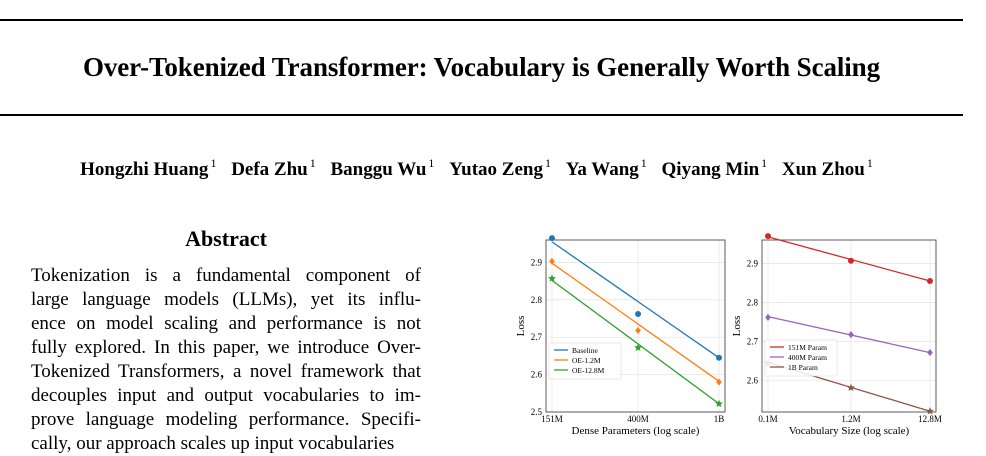 This screenshot has height=456, width=986. What do you see at coordinates (585, 350) in the screenshot?
I see `legend-label: Baseline` at bounding box center [585, 350].